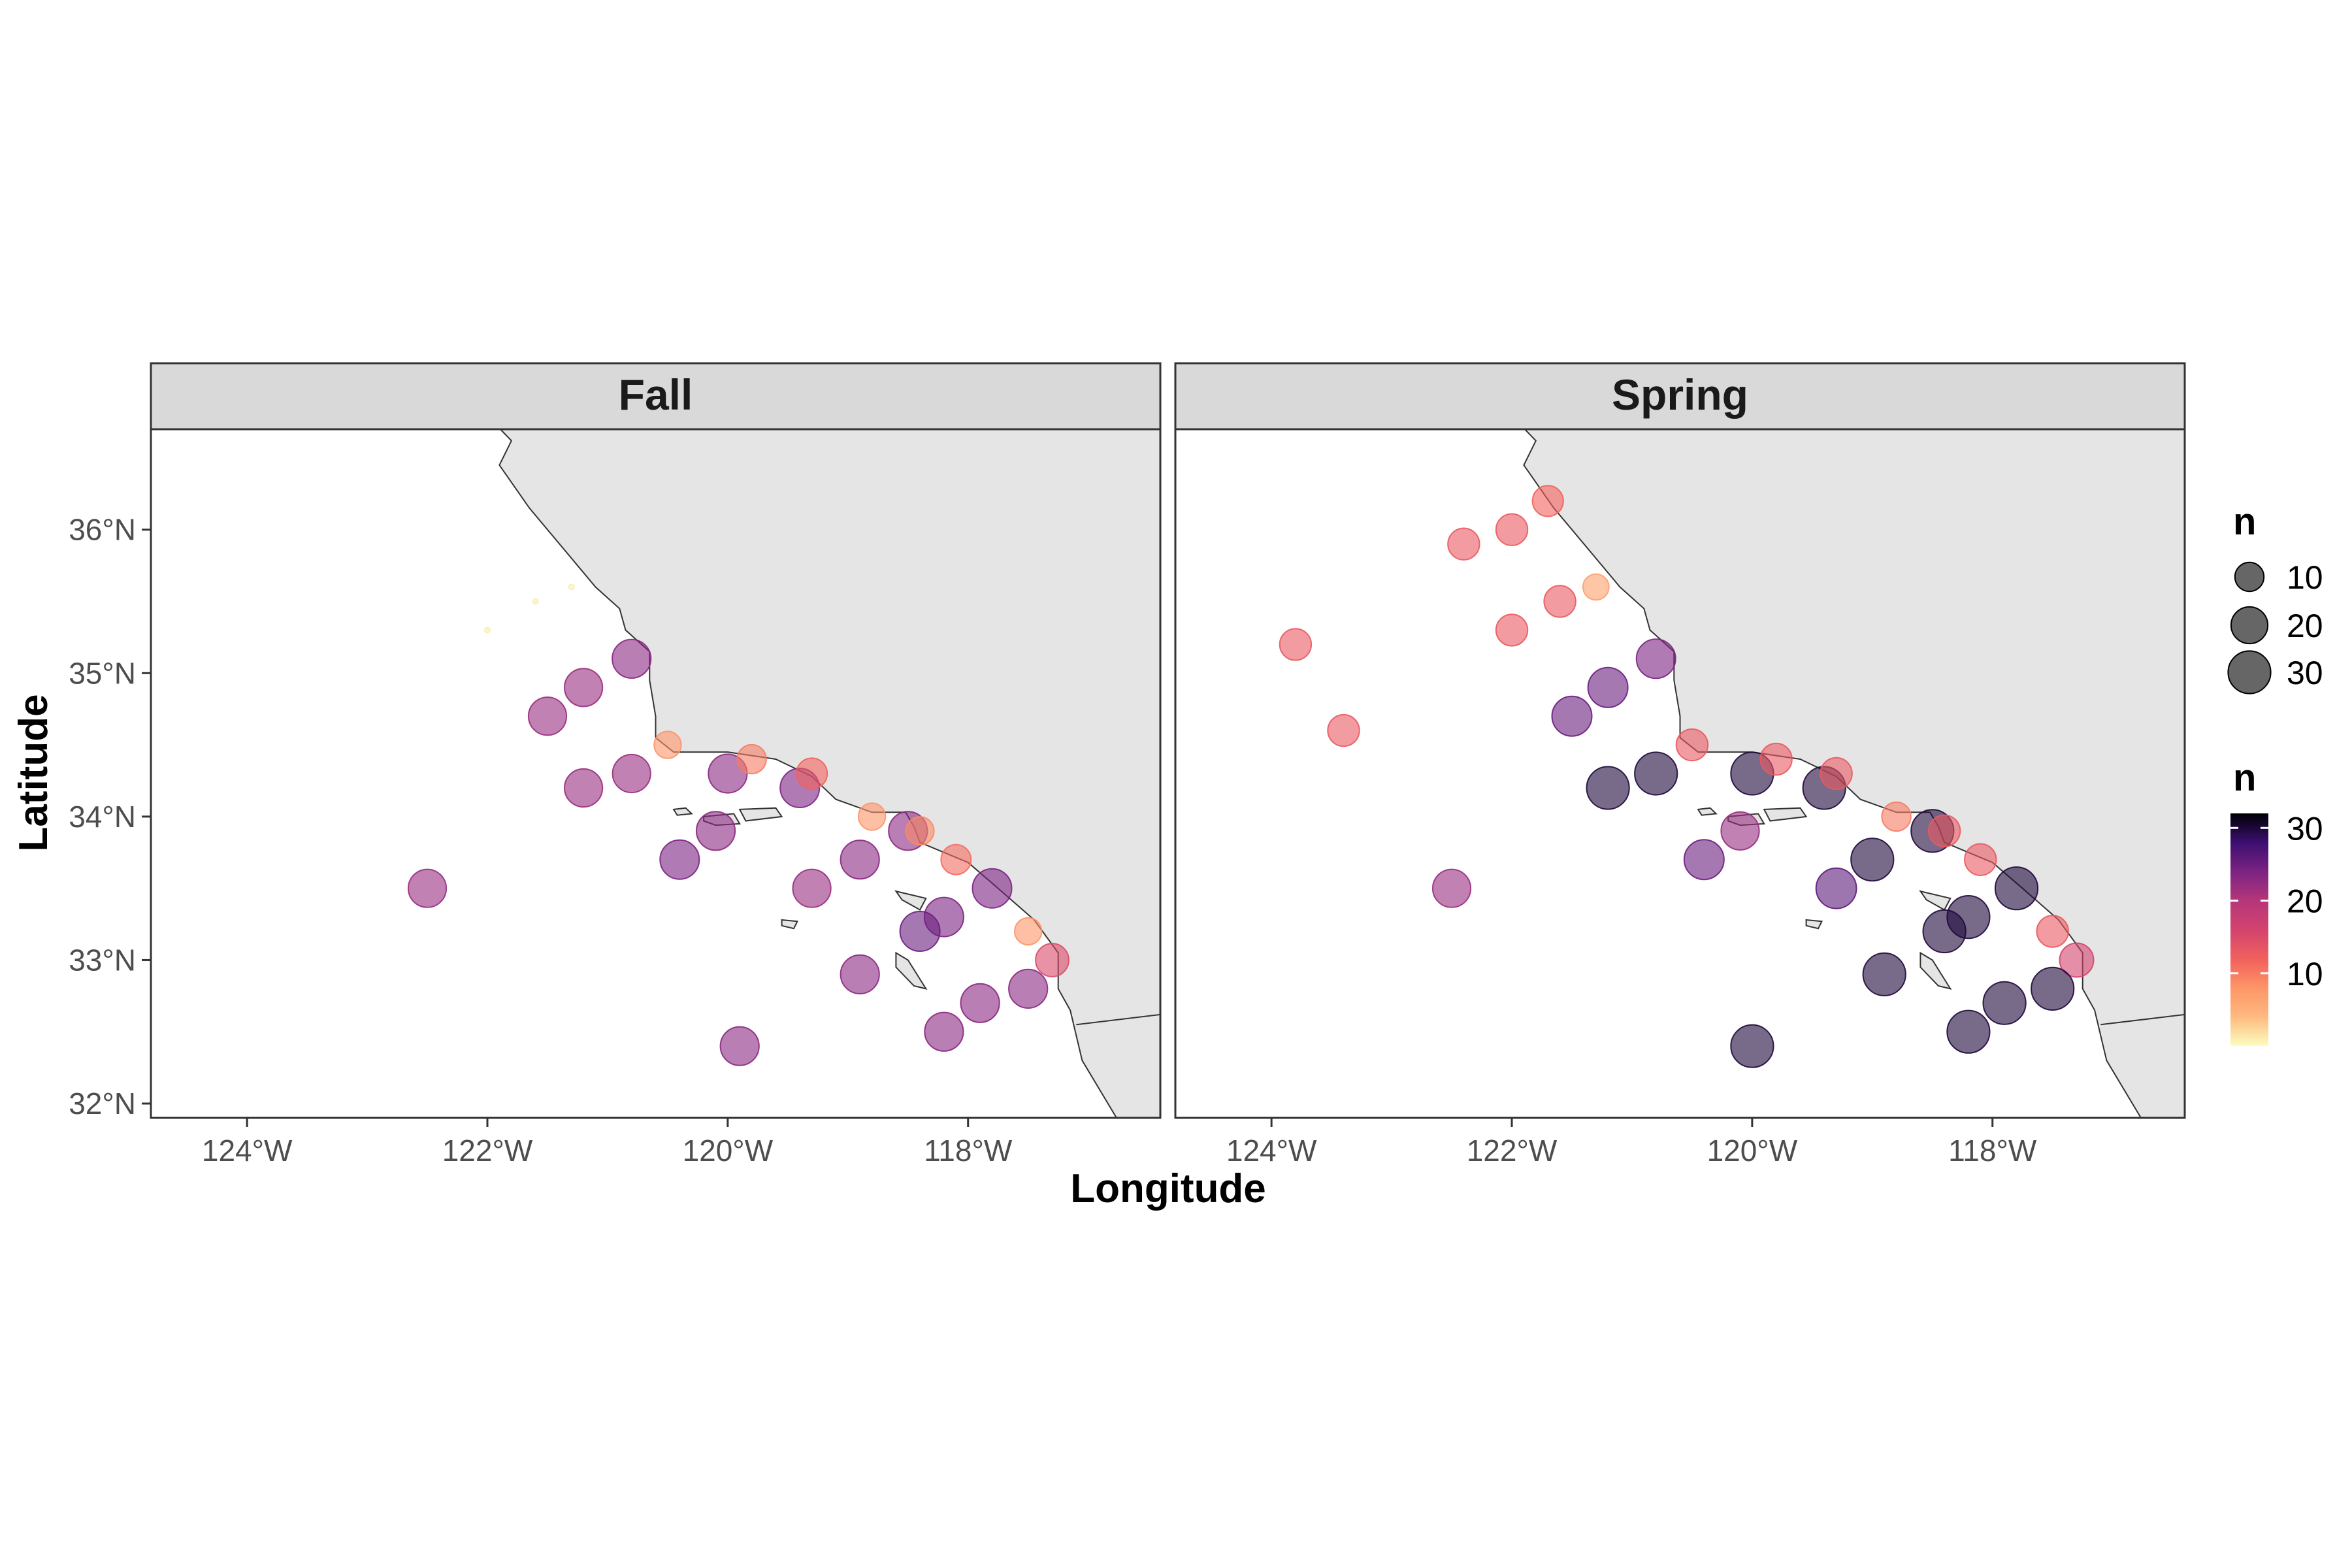  I want to click on strip-fall, so click(656, 396).